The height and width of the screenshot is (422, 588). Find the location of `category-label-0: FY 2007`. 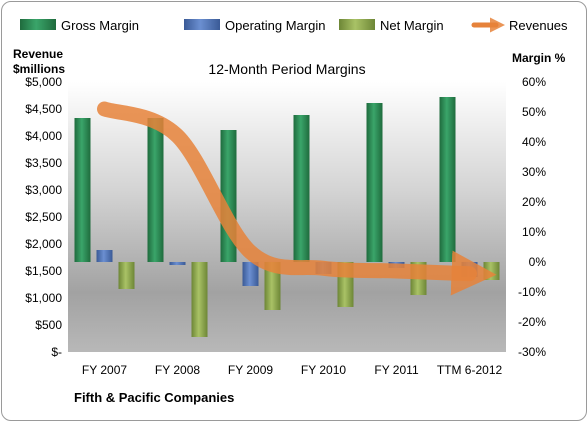

category-label-0: FY 2007 is located at coordinates (104, 370).